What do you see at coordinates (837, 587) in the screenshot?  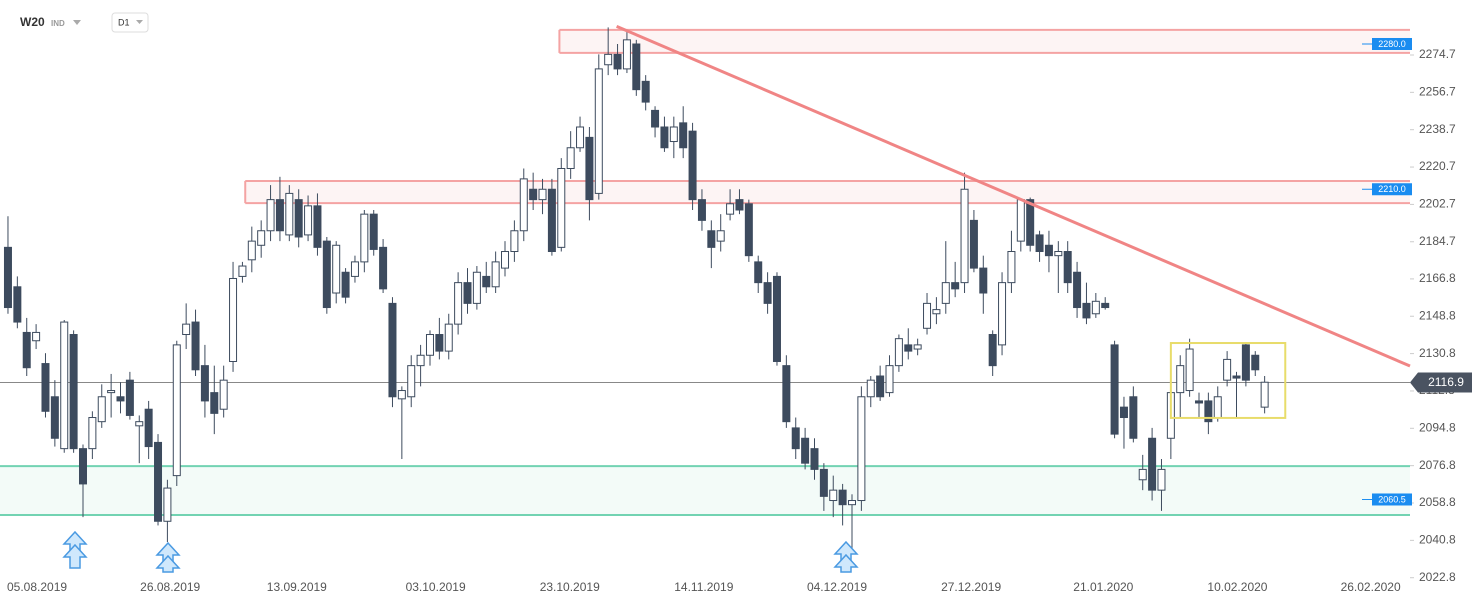 I see `x-tick-label: 04.12.2019` at bounding box center [837, 587].